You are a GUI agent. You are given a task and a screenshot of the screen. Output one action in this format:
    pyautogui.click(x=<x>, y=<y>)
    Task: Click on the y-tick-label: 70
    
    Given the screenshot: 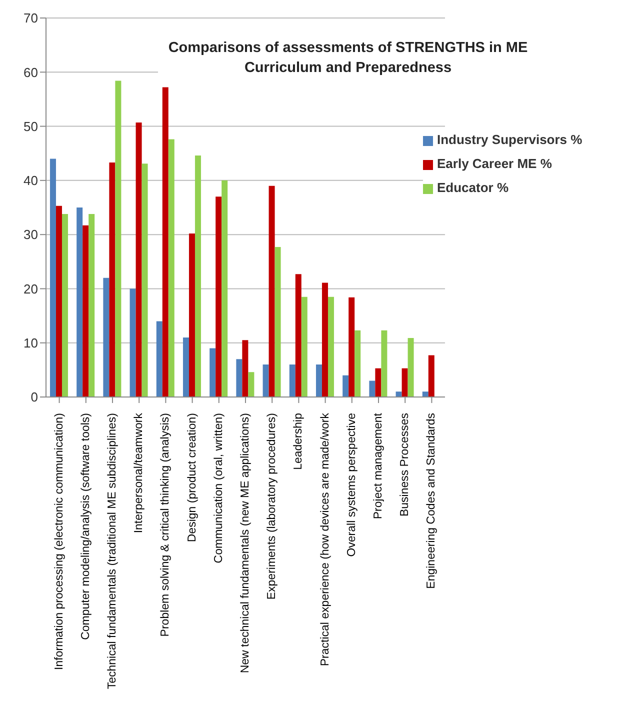 What is the action you would take?
    pyautogui.click(x=31, y=18)
    